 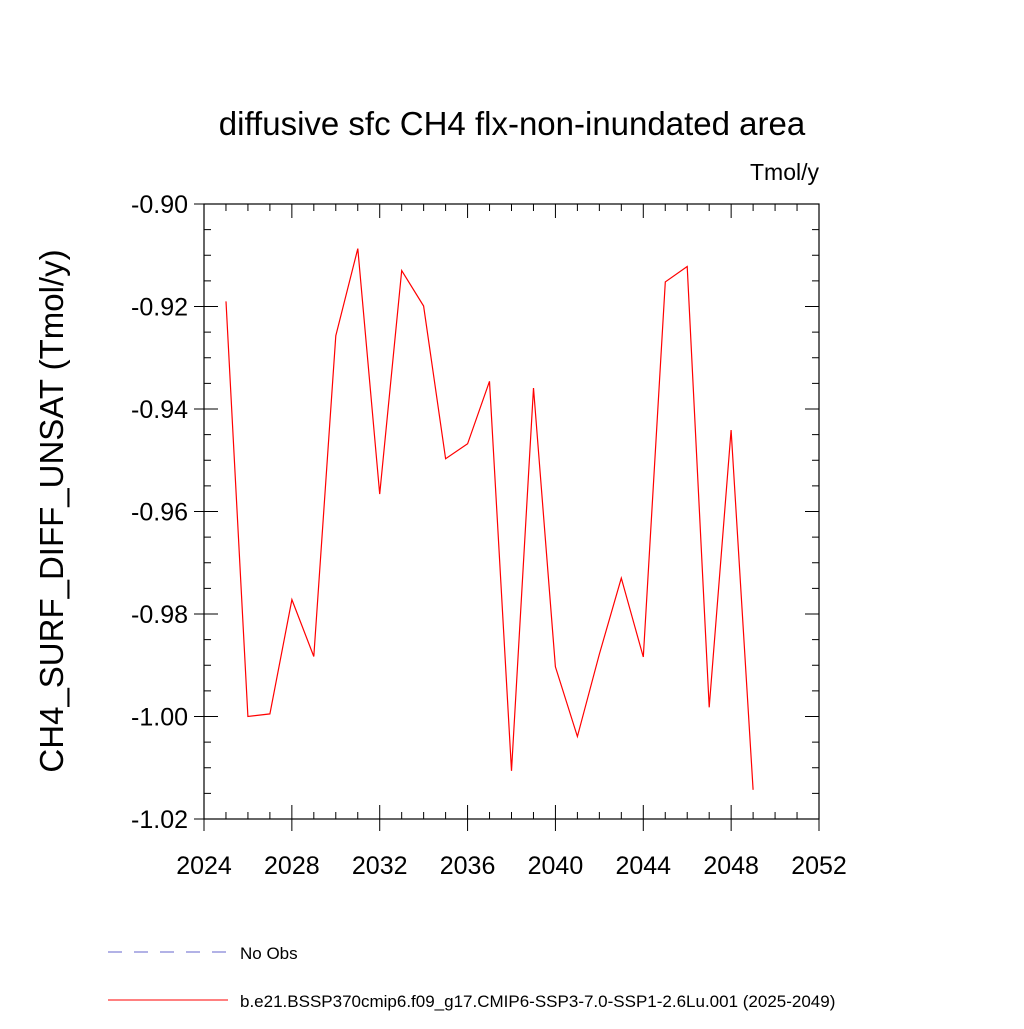 What do you see at coordinates (269, 953) in the screenshot?
I see `legend-label: No Obs` at bounding box center [269, 953].